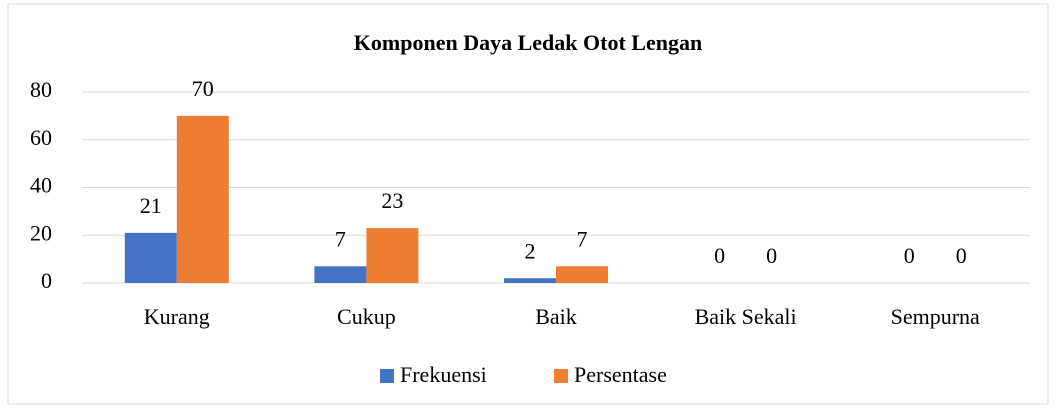 This screenshot has height=415, width=1056. I want to click on y-tick-label: 80, so click(41, 89).